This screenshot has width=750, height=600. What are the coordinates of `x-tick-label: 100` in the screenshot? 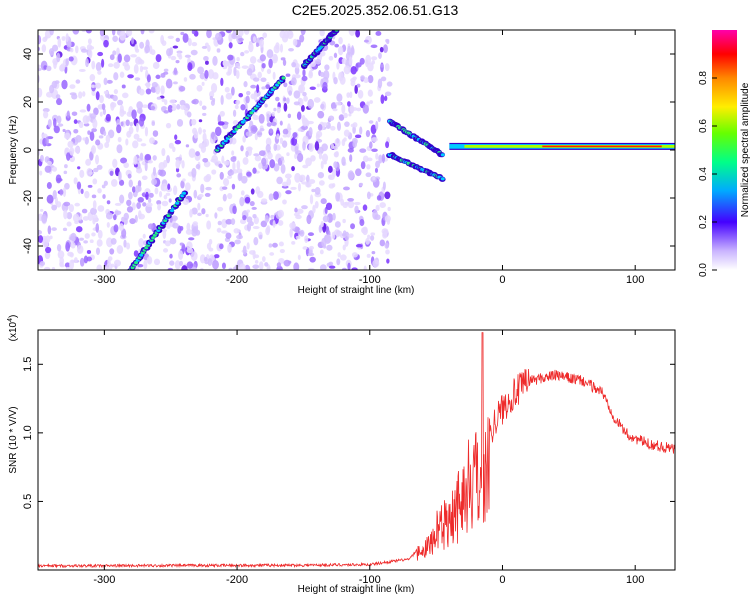 It's located at (635, 580).